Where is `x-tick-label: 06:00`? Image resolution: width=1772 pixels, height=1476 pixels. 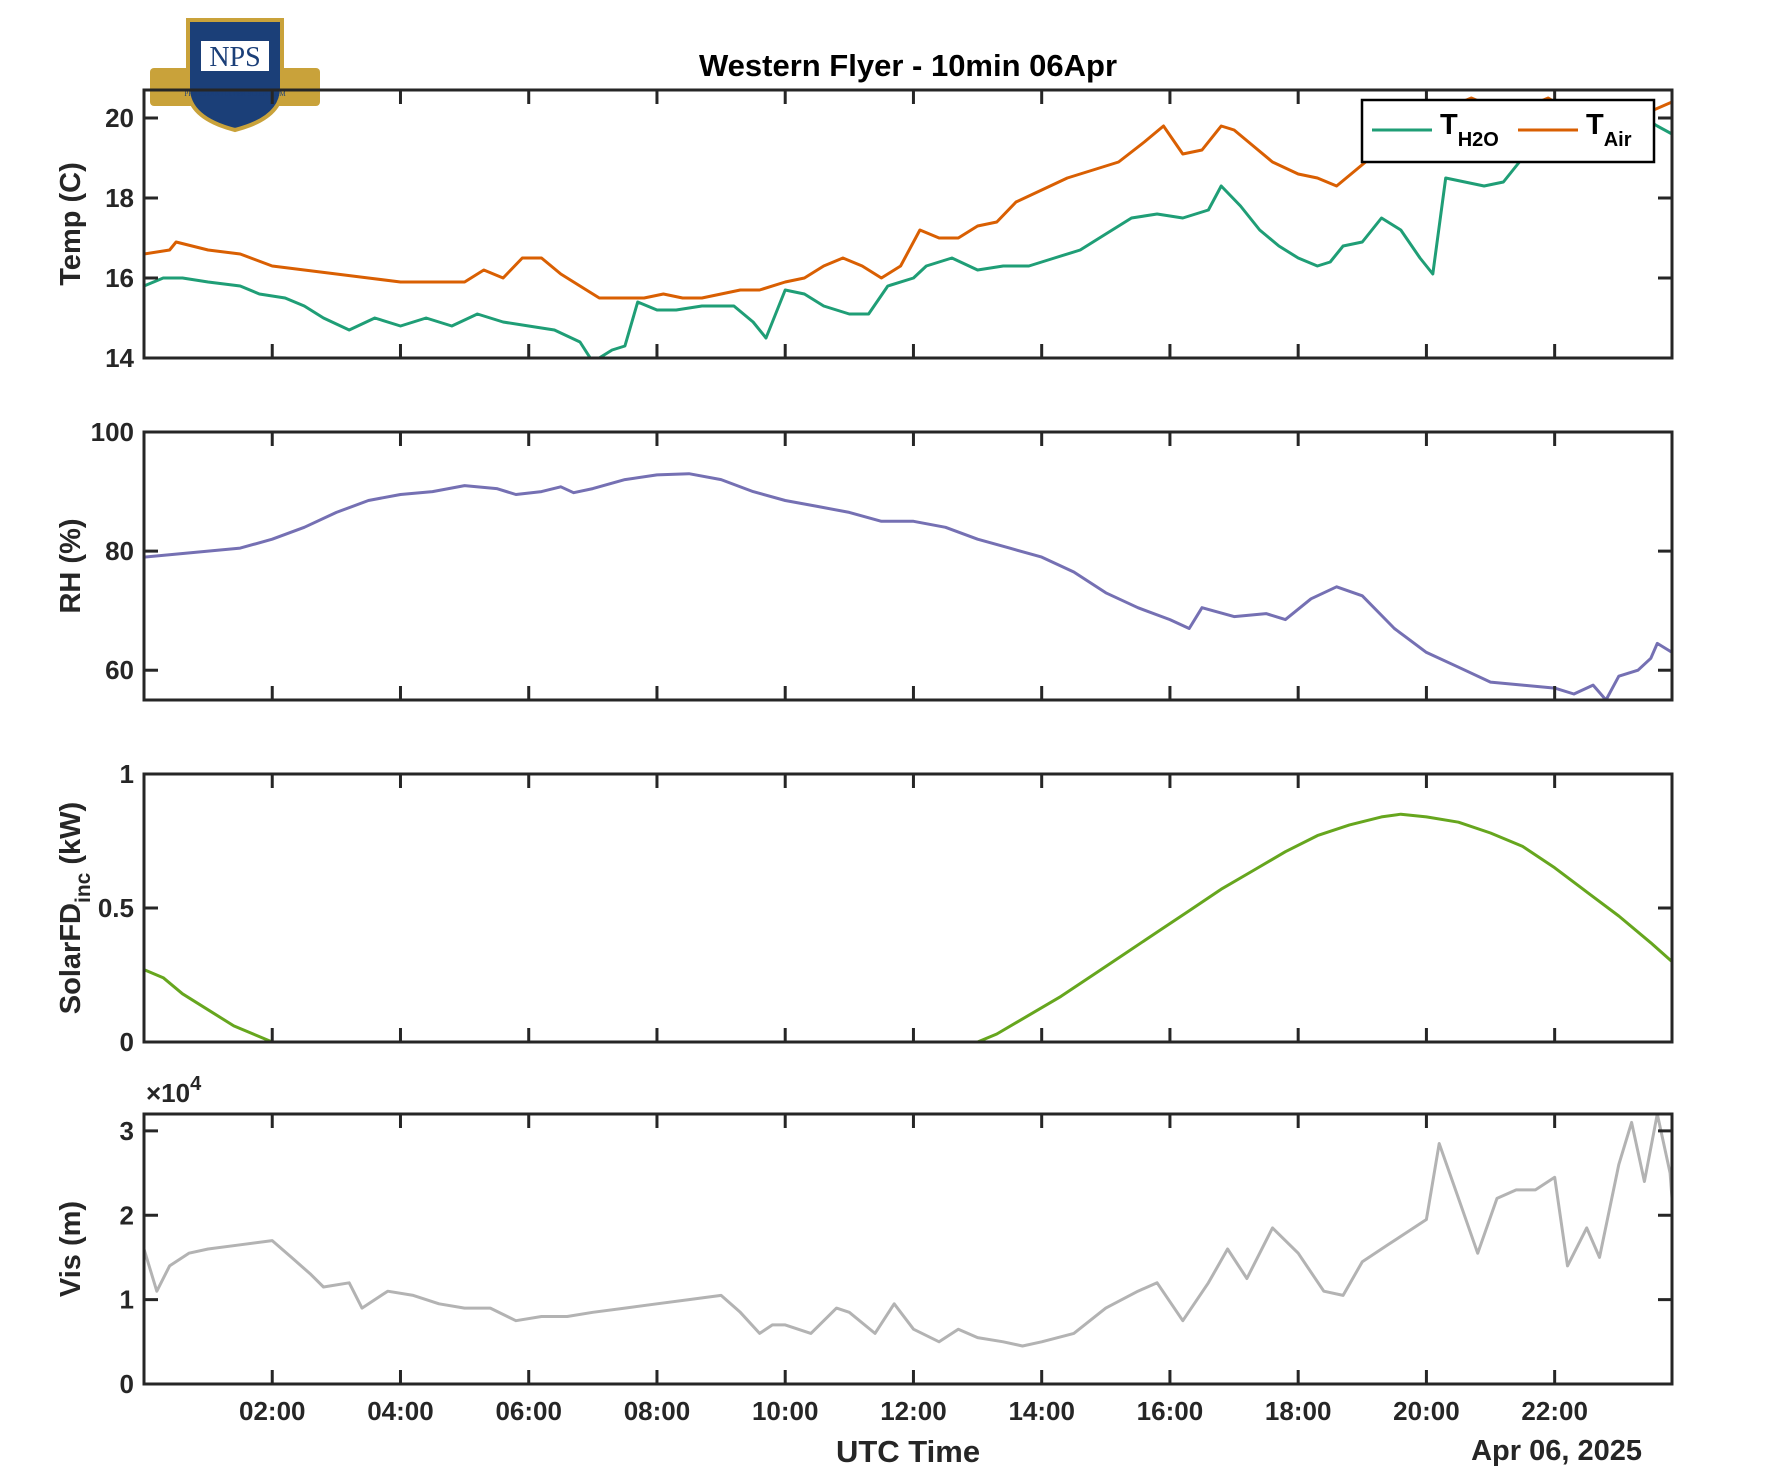 x-tick-label: 06:00 is located at coordinates (528, 1411).